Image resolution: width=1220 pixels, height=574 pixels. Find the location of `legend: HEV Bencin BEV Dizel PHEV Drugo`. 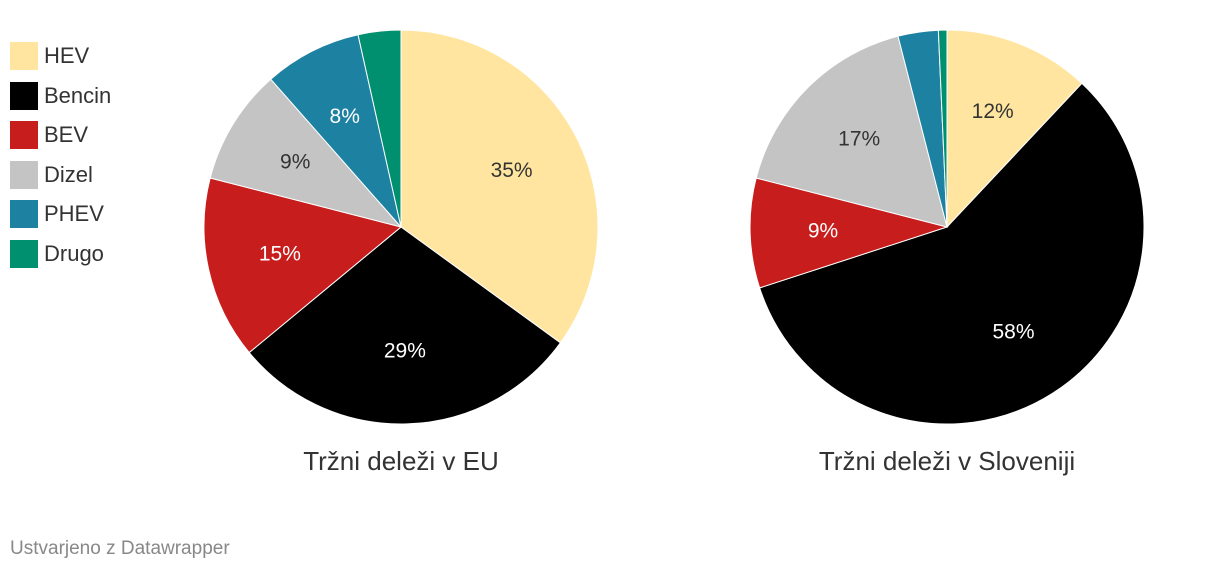

legend: HEV Bencin BEV Dizel PHEV Drugo is located at coordinates (60, 161).